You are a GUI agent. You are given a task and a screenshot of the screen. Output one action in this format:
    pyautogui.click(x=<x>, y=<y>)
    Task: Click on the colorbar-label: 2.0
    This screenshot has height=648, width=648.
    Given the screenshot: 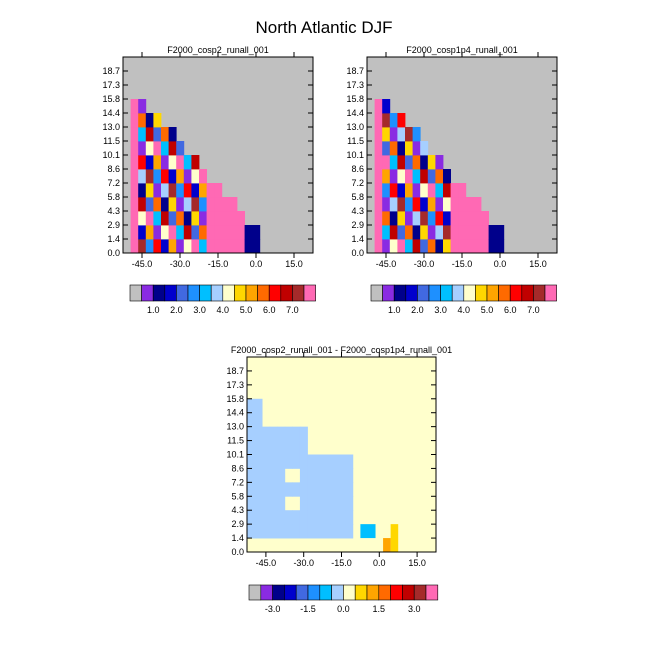 What is the action you would take?
    pyautogui.click(x=417, y=310)
    